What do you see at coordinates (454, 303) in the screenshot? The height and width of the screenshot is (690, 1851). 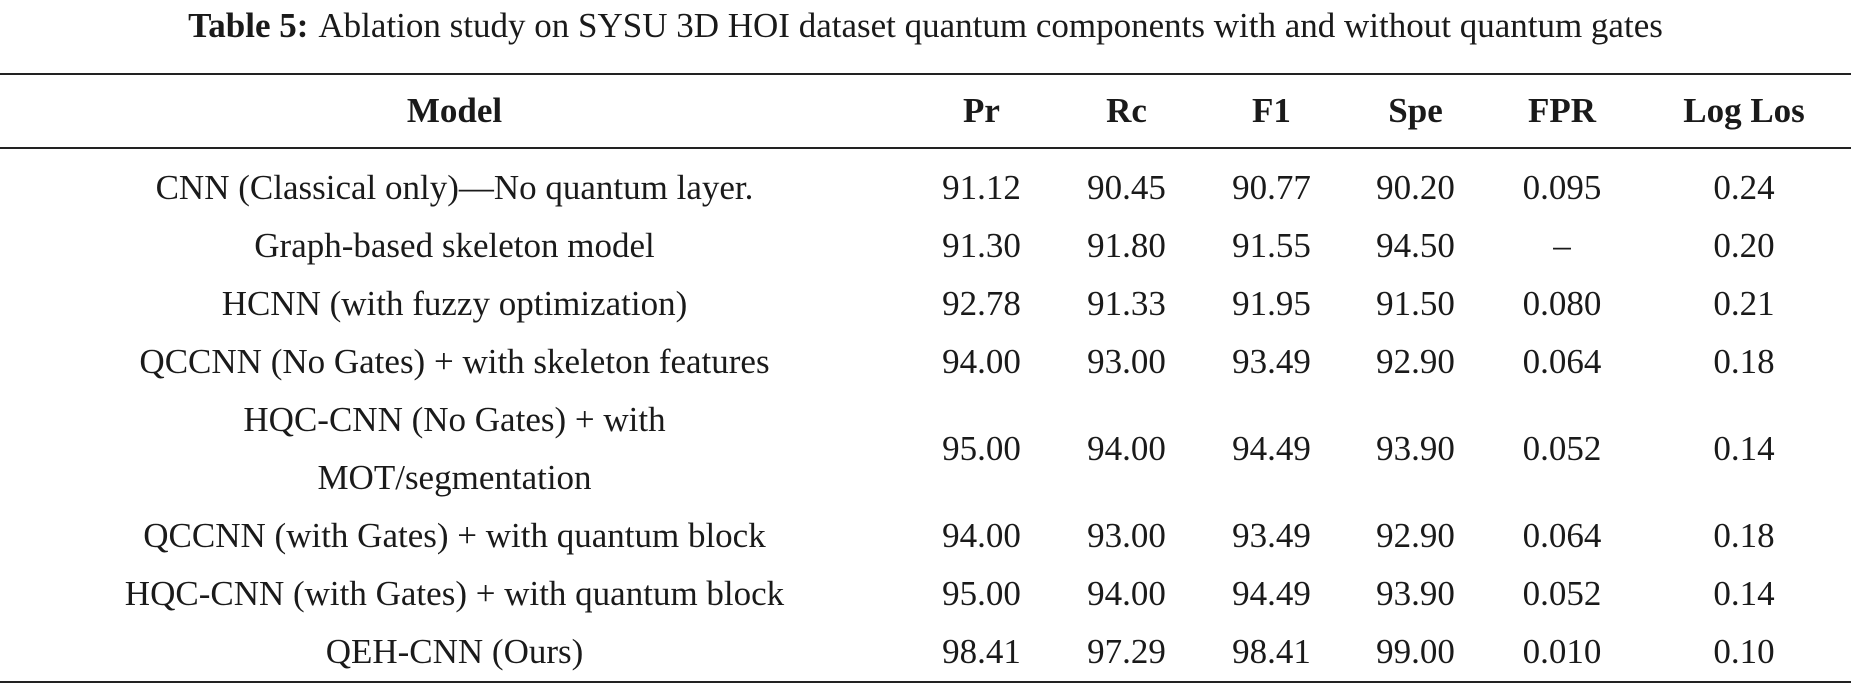 I see `model-cell: HCNN (with fuzzy optimization)` at bounding box center [454, 303].